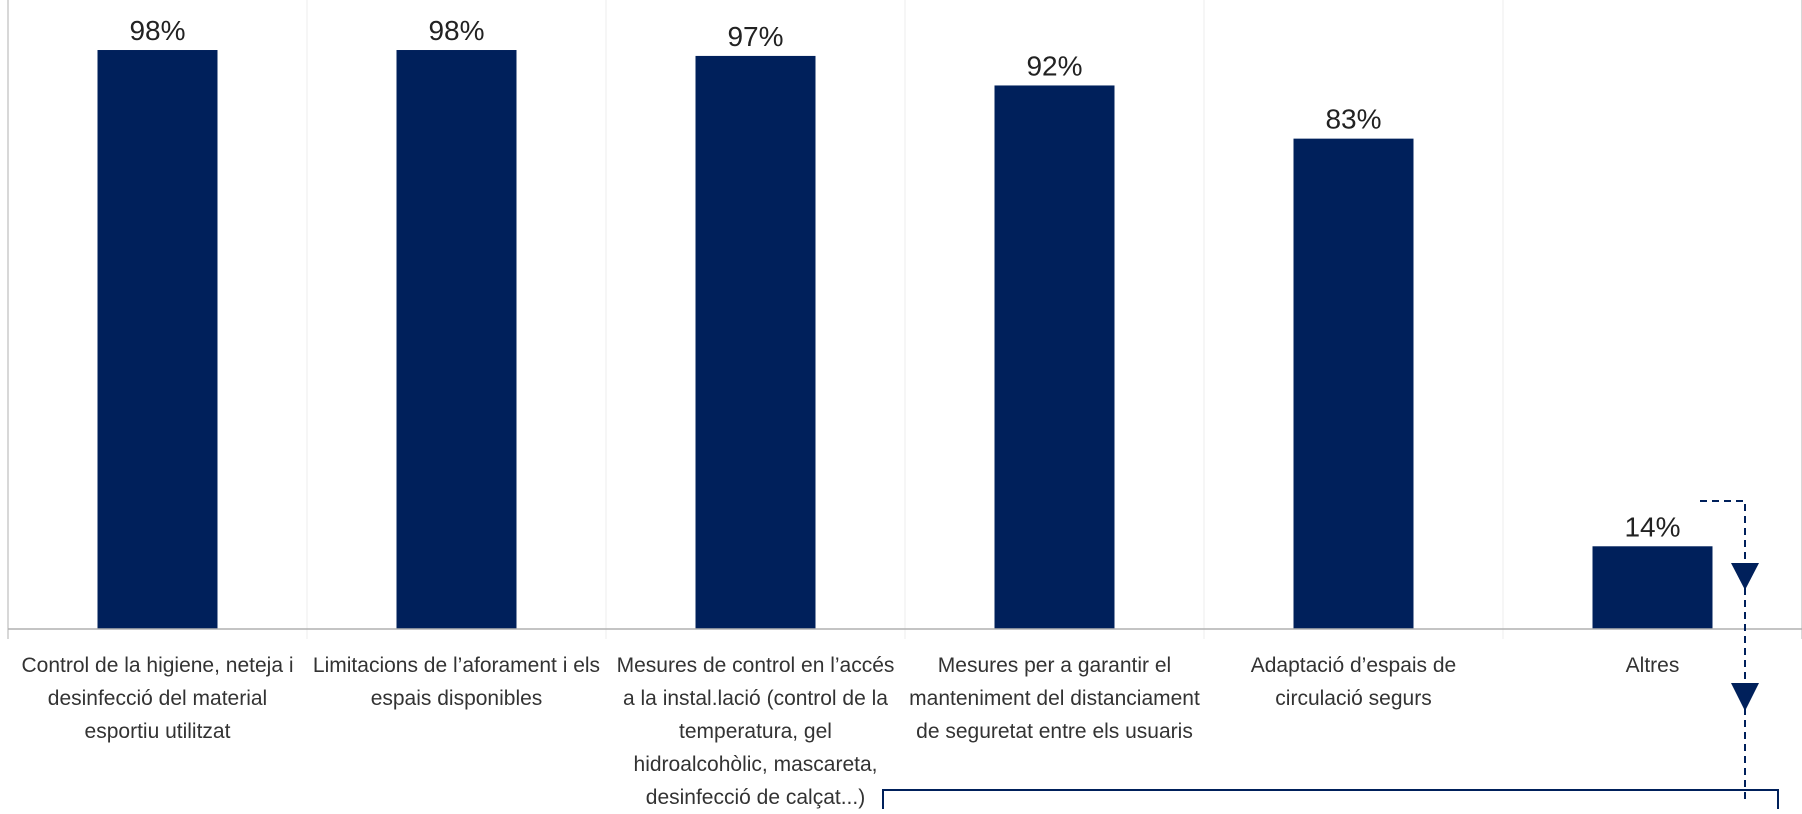 The height and width of the screenshot is (814, 1802). What do you see at coordinates (755, 36) in the screenshot?
I see `bar-value-label: 97%` at bounding box center [755, 36].